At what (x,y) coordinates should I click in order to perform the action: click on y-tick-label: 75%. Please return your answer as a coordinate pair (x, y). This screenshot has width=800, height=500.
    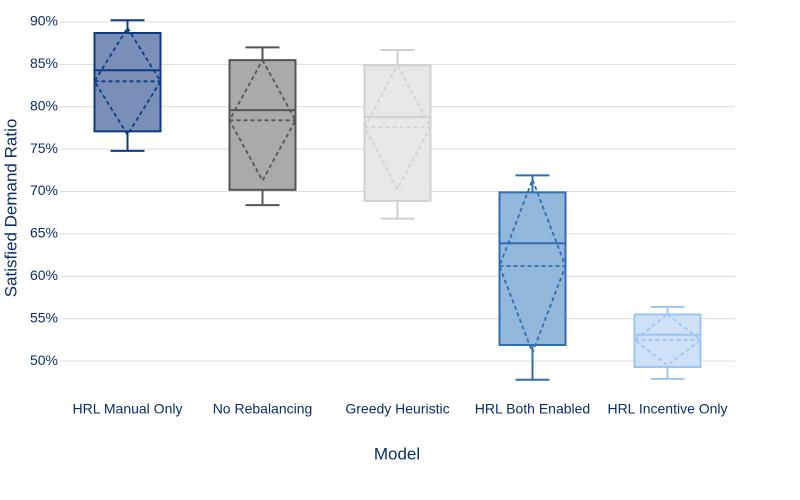
    Looking at the image, I should click on (44, 148).